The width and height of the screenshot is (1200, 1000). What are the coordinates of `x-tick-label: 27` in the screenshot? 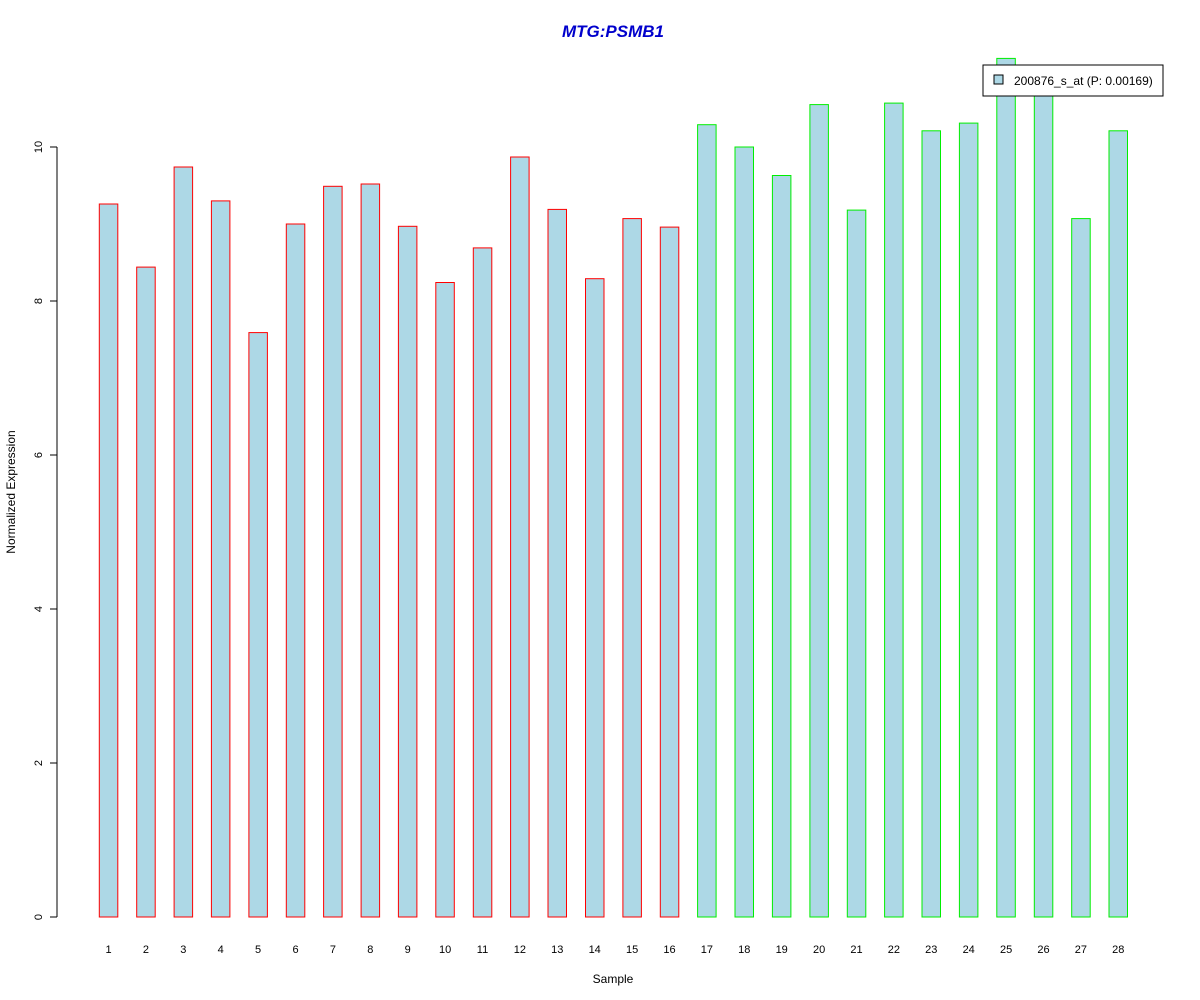 It's located at (1081, 950).